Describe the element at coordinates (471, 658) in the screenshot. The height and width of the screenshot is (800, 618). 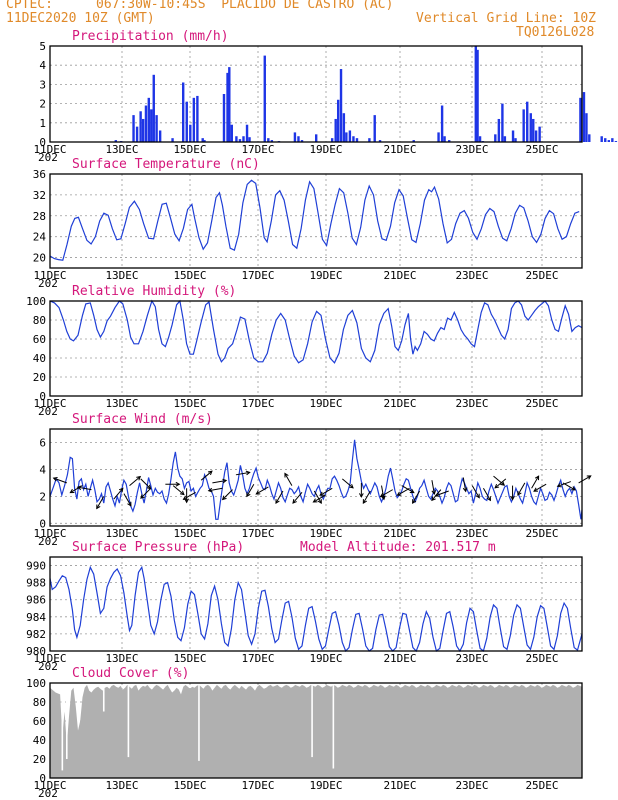
I see `pressure-x-tick: 23DEC` at that location.